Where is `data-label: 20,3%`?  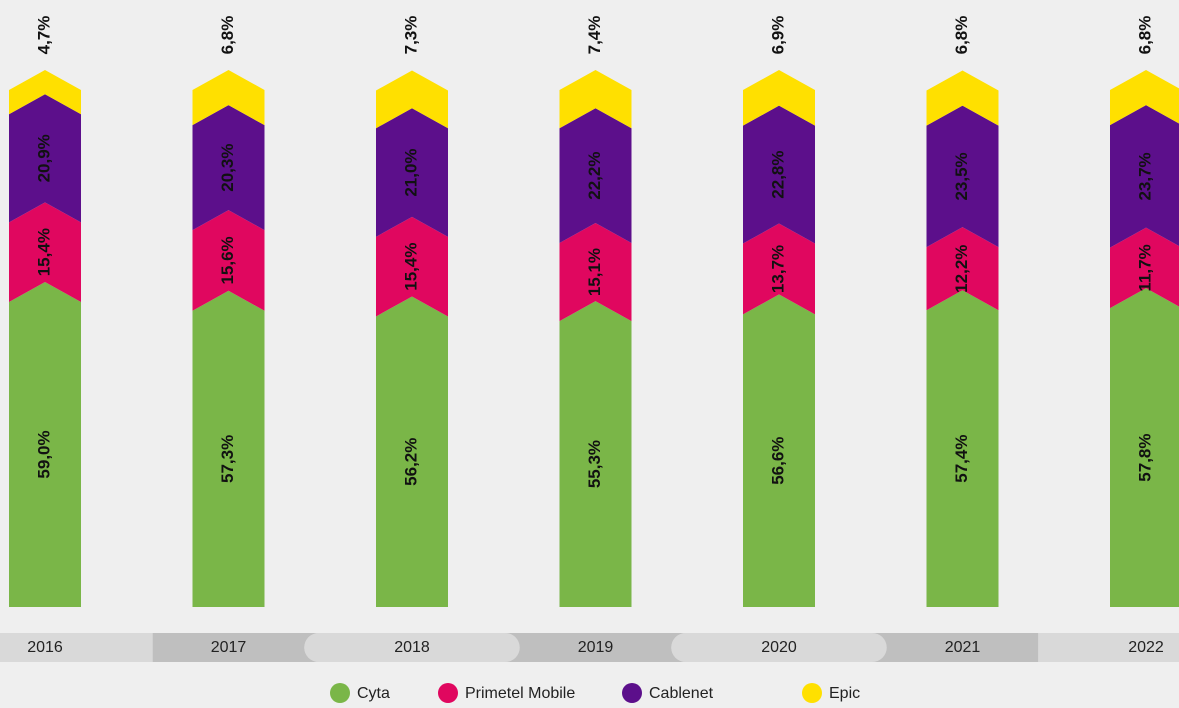
data-label: 20,3% is located at coordinates (227, 168).